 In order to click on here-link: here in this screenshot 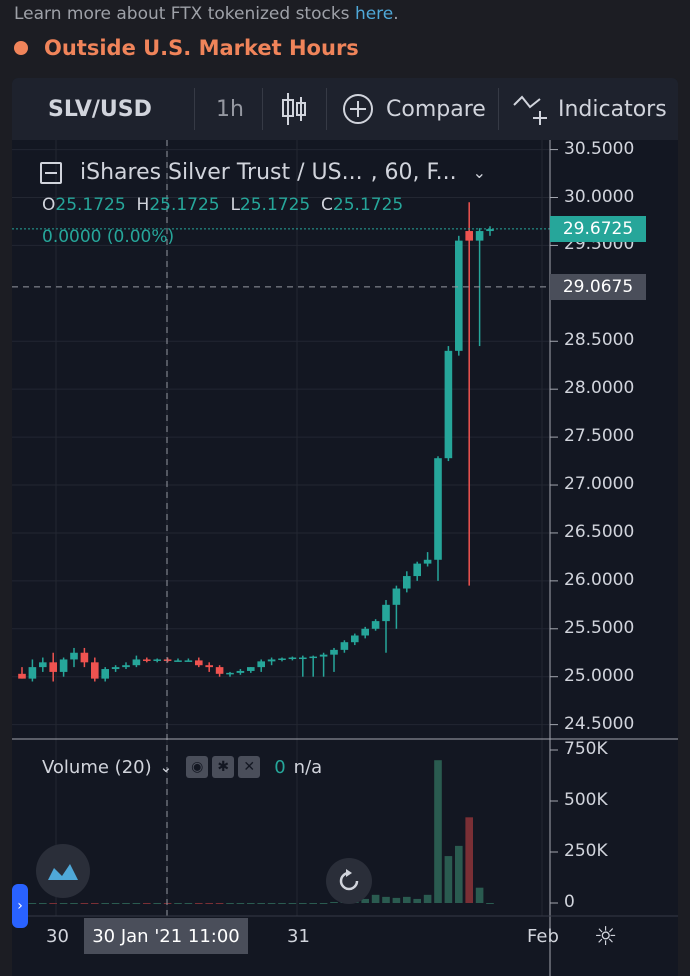, I will do `click(374, 14)`.